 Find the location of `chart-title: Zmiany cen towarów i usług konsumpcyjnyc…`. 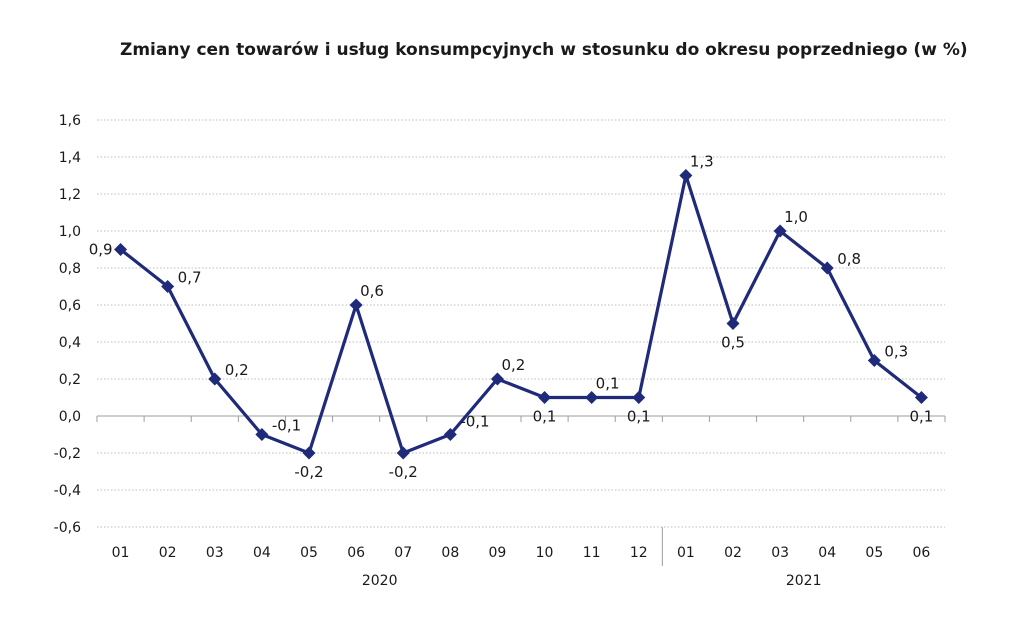

chart-title: Zmiany cen towarów i usług konsumpcyjnyc… is located at coordinates (544, 50).